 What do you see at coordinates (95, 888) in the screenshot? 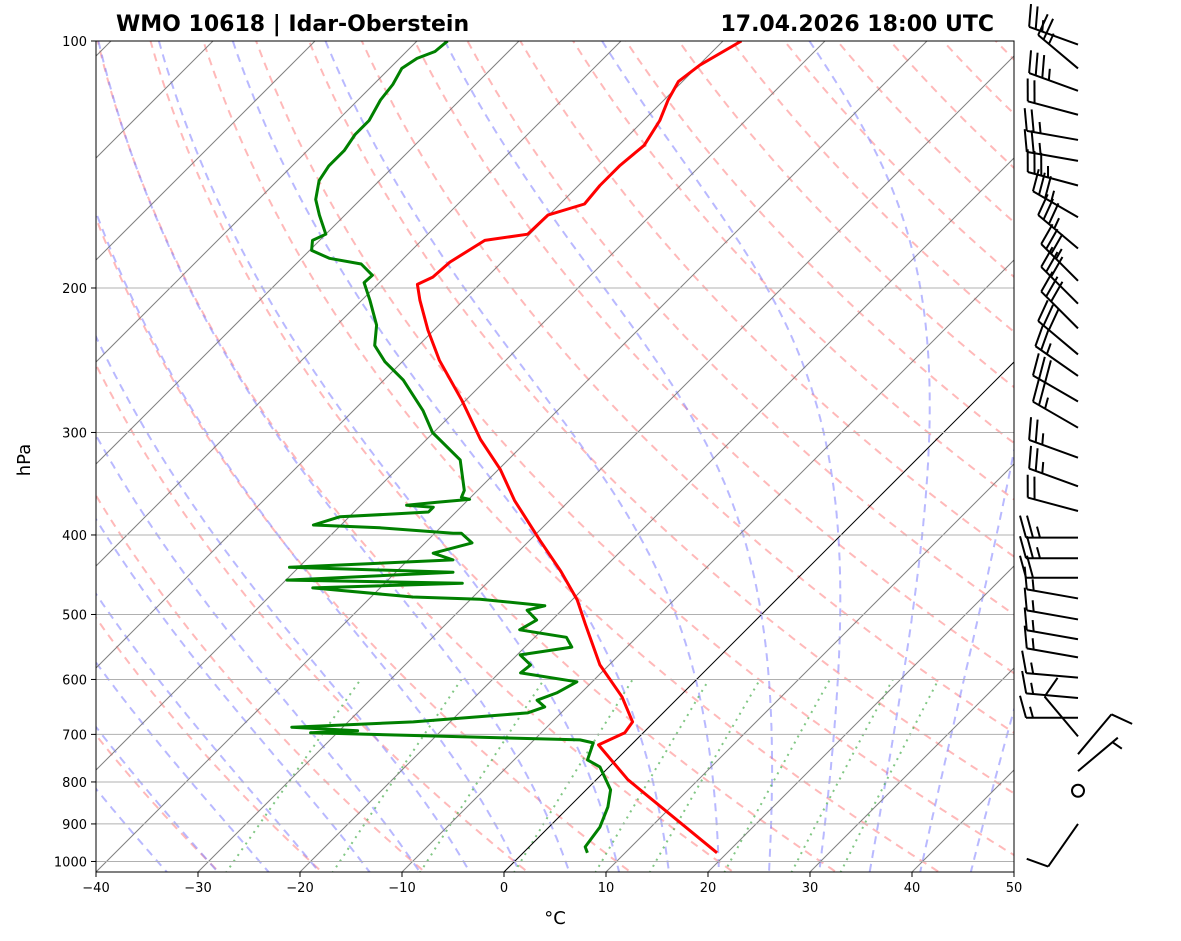
I see `x-tick-label: −40` at bounding box center [95, 888].